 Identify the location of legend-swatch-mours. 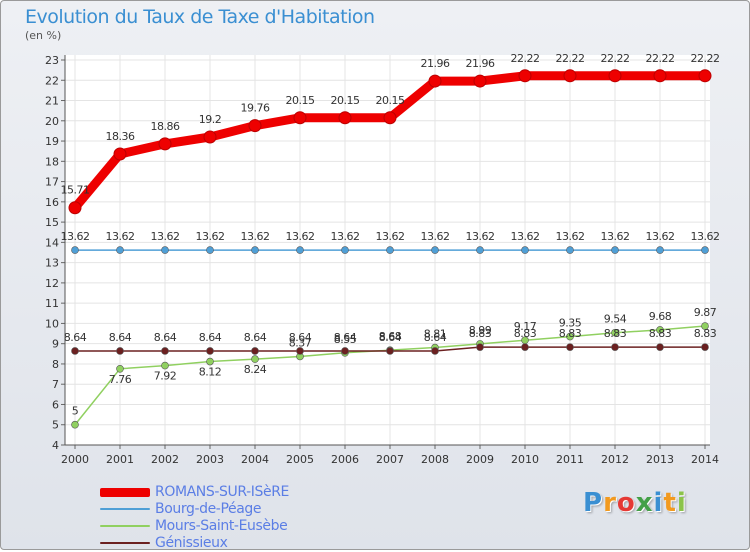
(125, 526).